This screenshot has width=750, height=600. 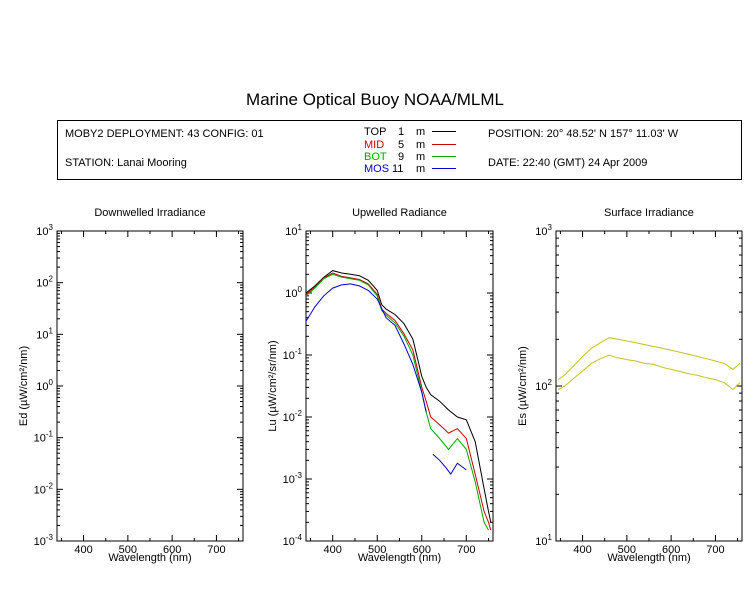 What do you see at coordinates (401, 145) in the screenshot?
I see `legend-depth: 5` at bounding box center [401, 145].